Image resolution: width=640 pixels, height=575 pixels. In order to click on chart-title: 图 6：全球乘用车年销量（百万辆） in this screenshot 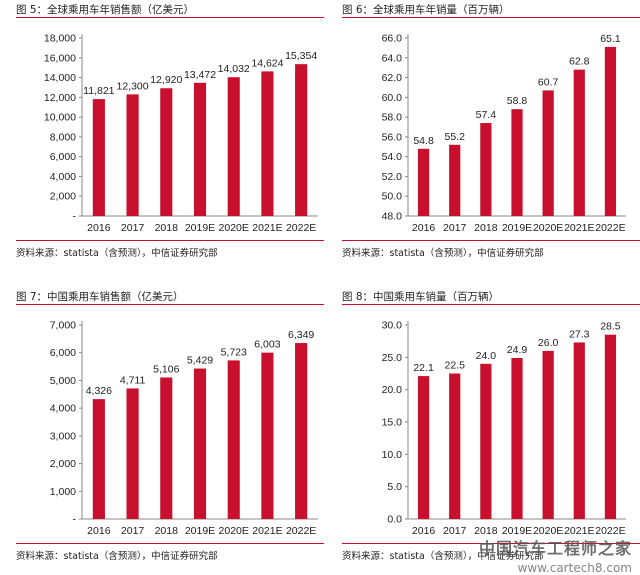, I will do `click(426, 10)`.